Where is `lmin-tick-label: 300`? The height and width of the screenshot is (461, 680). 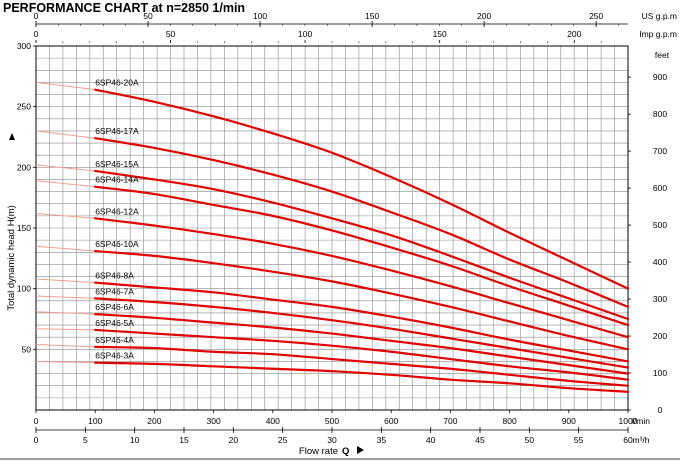 lmin-tick-label: 300 is located at coordinates (214, 421).